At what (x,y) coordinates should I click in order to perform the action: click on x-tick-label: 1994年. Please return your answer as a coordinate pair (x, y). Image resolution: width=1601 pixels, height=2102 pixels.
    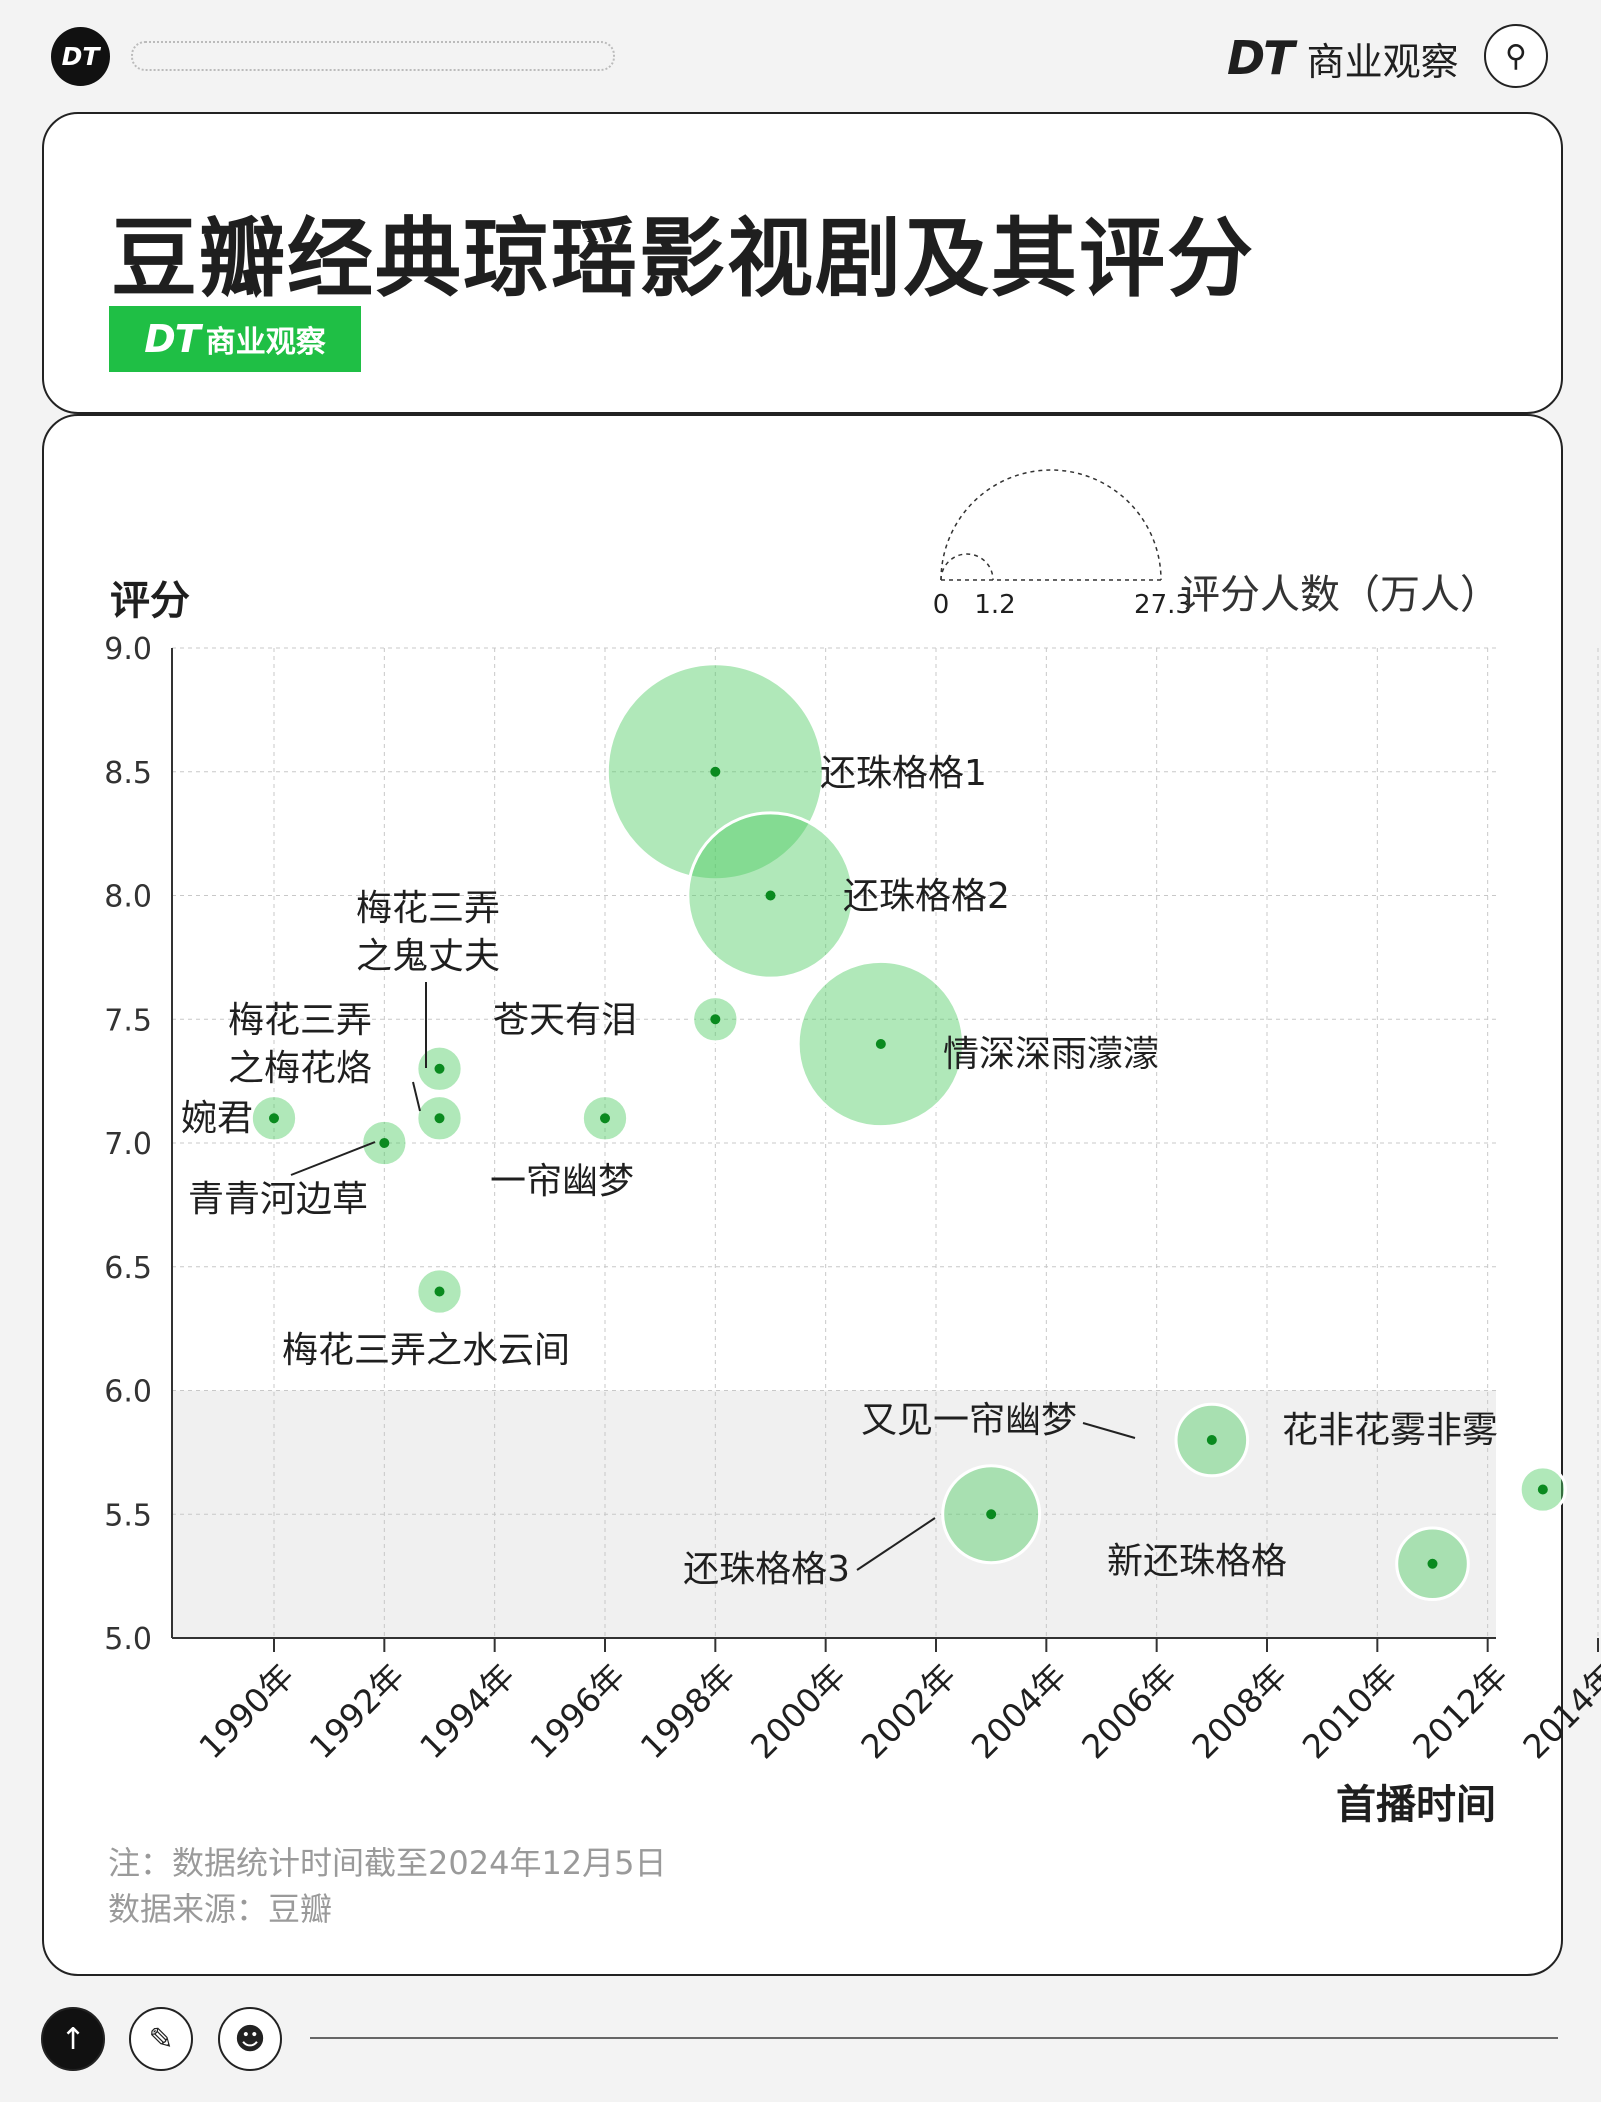
    Looking at the image, I should click on (467, 1711).